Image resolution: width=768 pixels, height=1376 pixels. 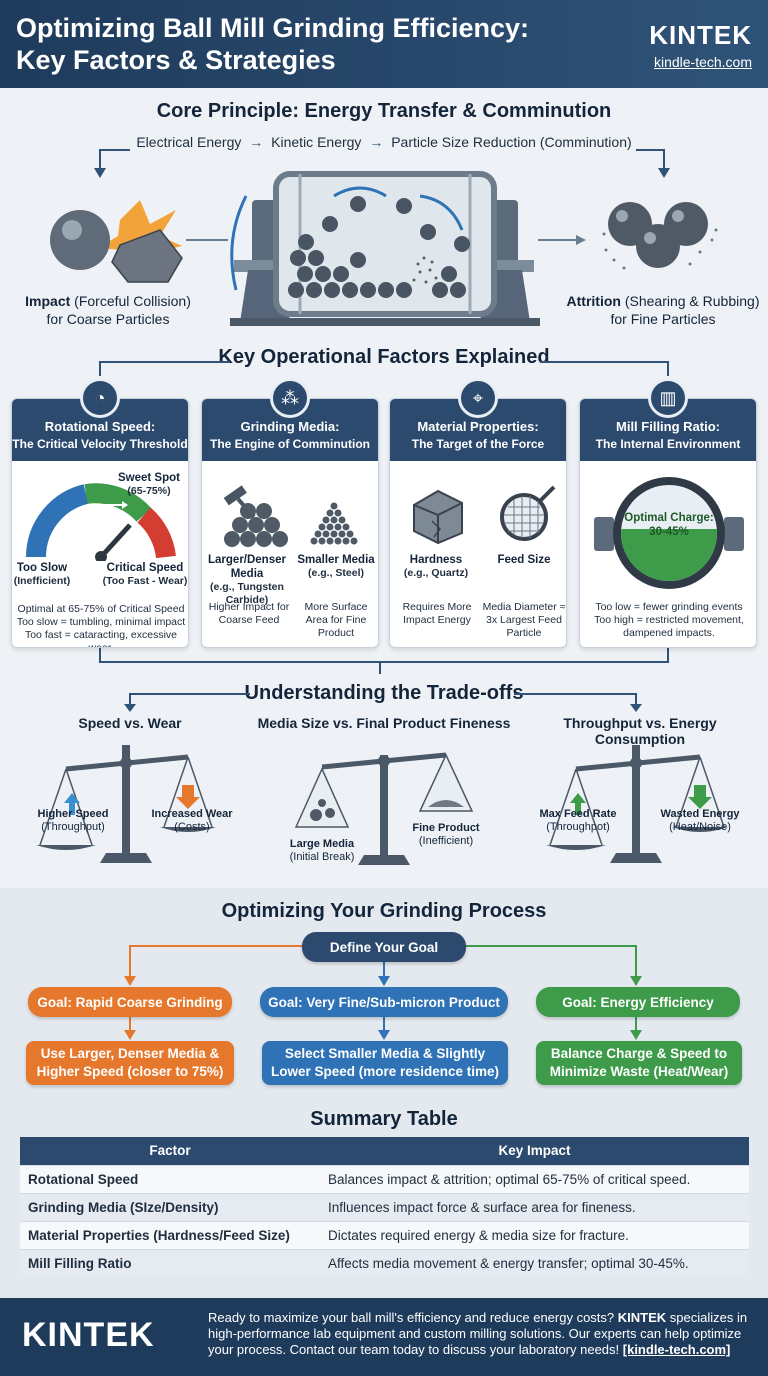 I want to click on footer-link: [kindle-tech.com], so click(x=676, y=1349).